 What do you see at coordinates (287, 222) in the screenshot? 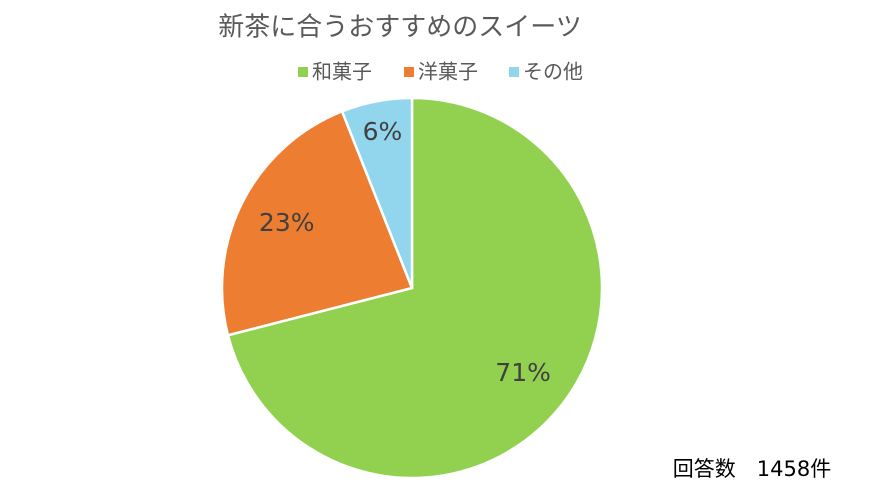
I see `data-label: 23%` at bounding box center [287, 222].